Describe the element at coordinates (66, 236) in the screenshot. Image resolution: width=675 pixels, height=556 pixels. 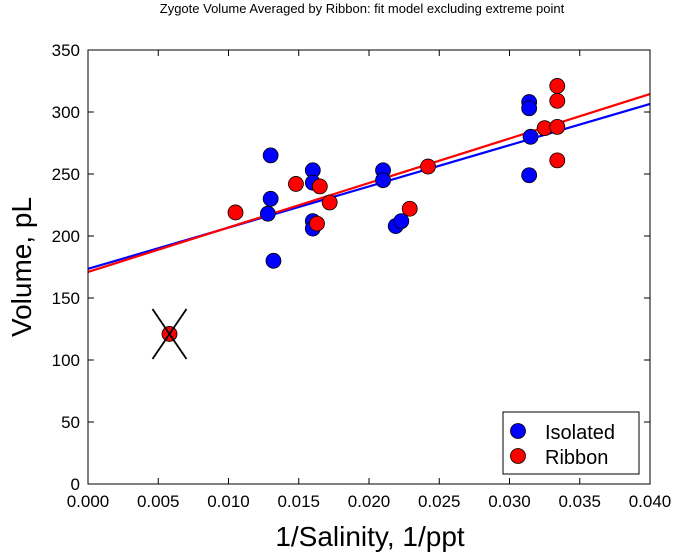
I see `y-tick-label: 200` at that location.